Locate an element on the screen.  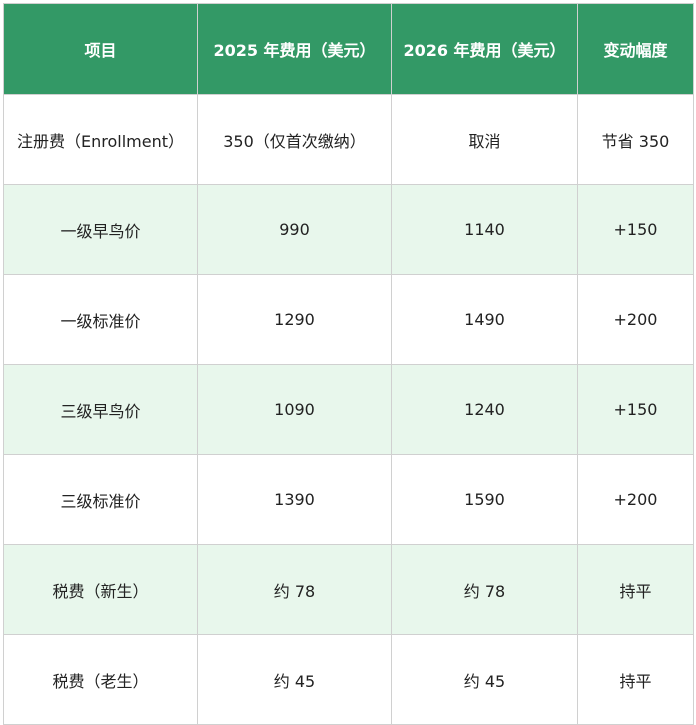
table-row: 一级早鸟价 990 1140 +150 is located at coordinates (348, 229).